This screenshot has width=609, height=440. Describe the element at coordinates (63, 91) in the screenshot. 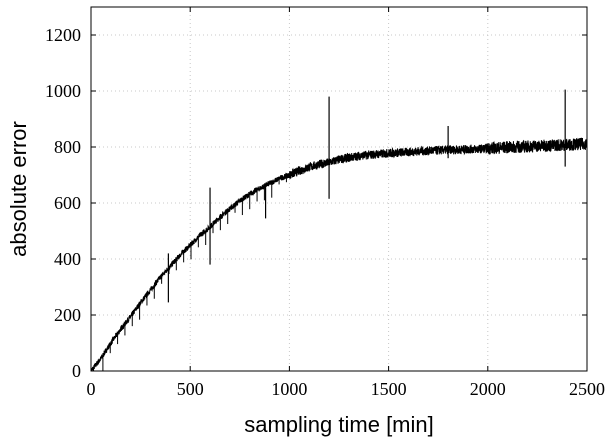

I see `y-tick-label: 1000` at that location.